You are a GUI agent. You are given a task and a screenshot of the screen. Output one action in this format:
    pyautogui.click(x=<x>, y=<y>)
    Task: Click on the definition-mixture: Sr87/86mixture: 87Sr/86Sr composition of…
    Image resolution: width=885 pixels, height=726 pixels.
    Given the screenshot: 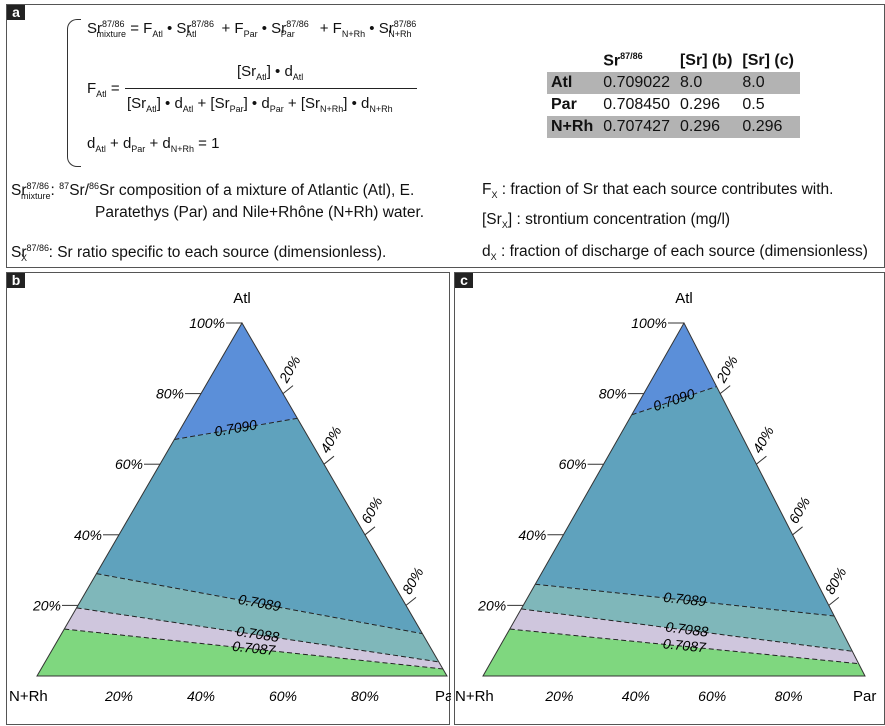 What is the action you would take?
    pyautogui.click(x=213, y=191)
    